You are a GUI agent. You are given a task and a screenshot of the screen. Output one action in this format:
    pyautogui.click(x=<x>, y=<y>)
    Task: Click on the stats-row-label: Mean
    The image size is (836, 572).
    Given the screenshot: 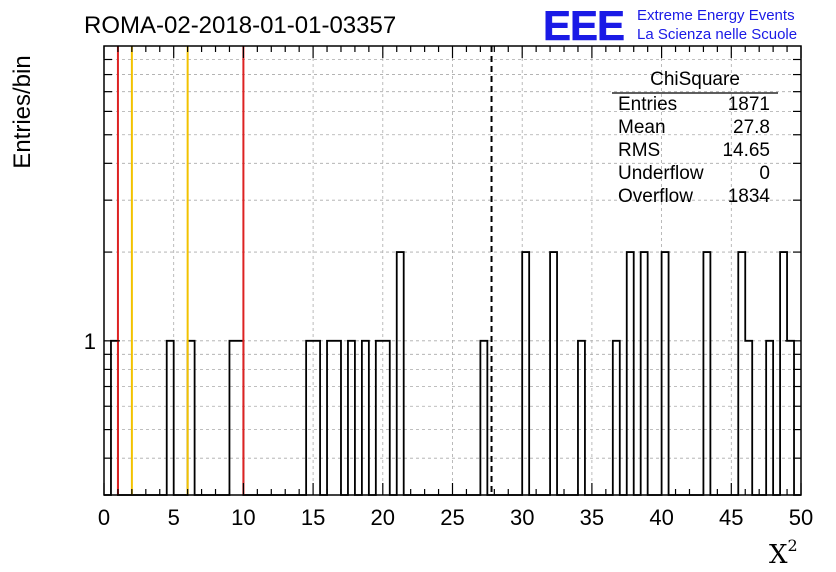 What is the action you would take?
    pyautogui.click(x=642, y=127)
    